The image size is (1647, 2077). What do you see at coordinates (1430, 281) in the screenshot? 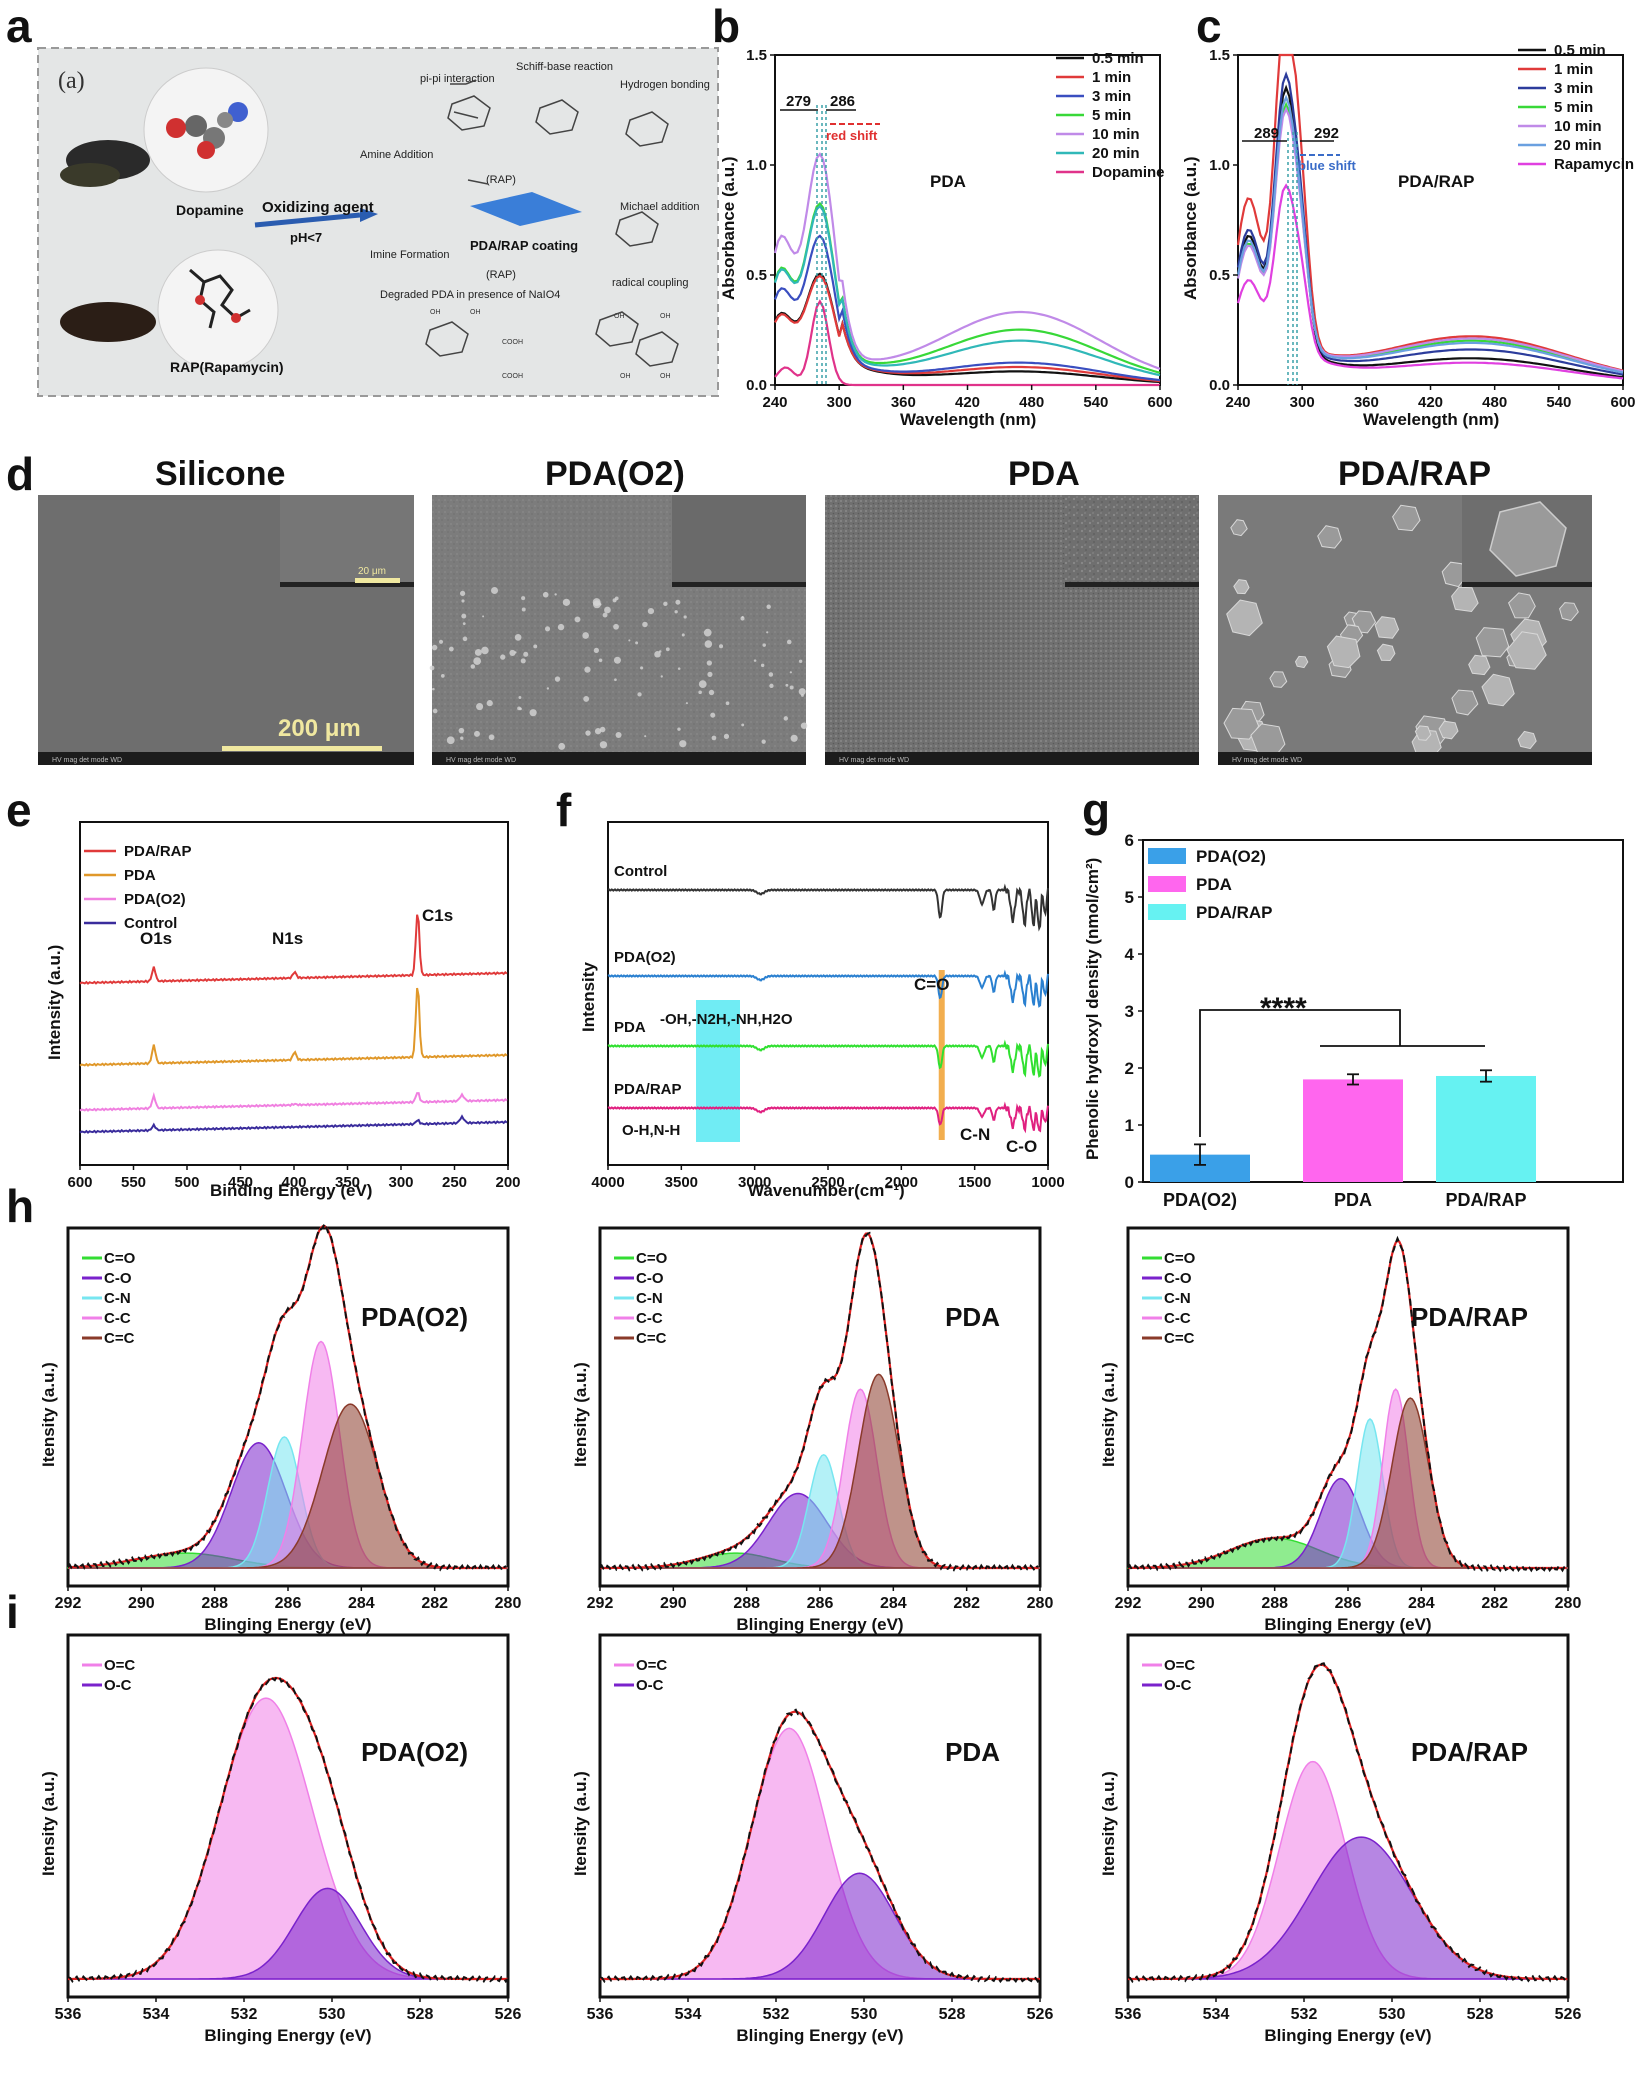
I see `series-line-rapamycin` at bounding box center [1430, 281].